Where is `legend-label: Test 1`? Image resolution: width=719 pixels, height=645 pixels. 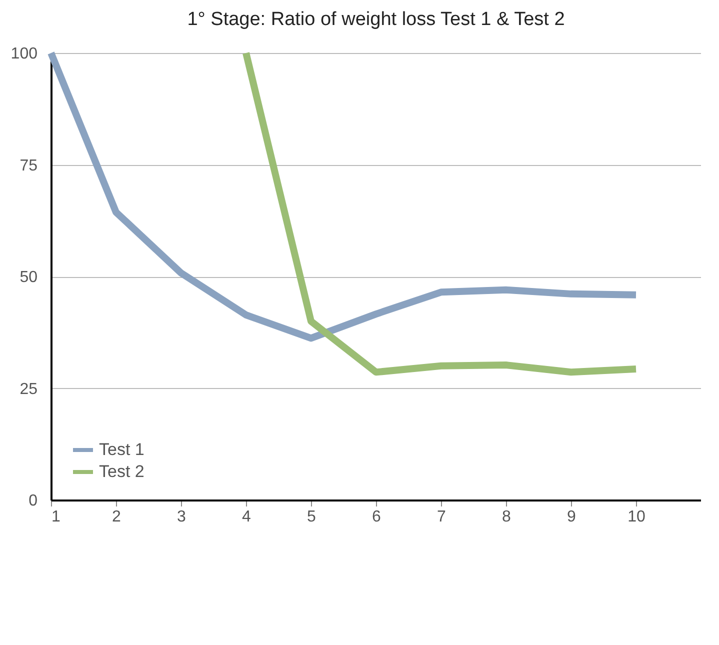 legend-label: Test 1 is located at coordinates (121, 449).